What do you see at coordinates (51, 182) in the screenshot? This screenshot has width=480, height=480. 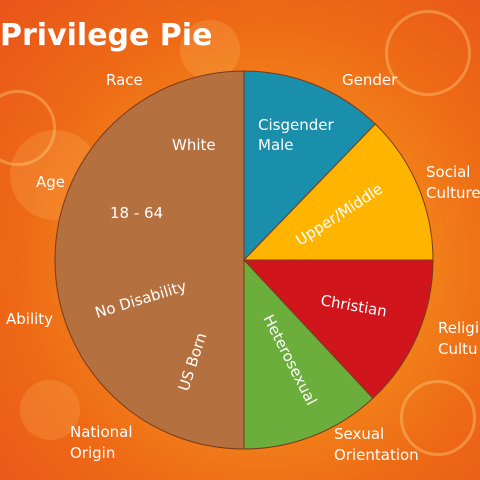 I see `outer-label-age: Age` at bounding box center [51, 182].